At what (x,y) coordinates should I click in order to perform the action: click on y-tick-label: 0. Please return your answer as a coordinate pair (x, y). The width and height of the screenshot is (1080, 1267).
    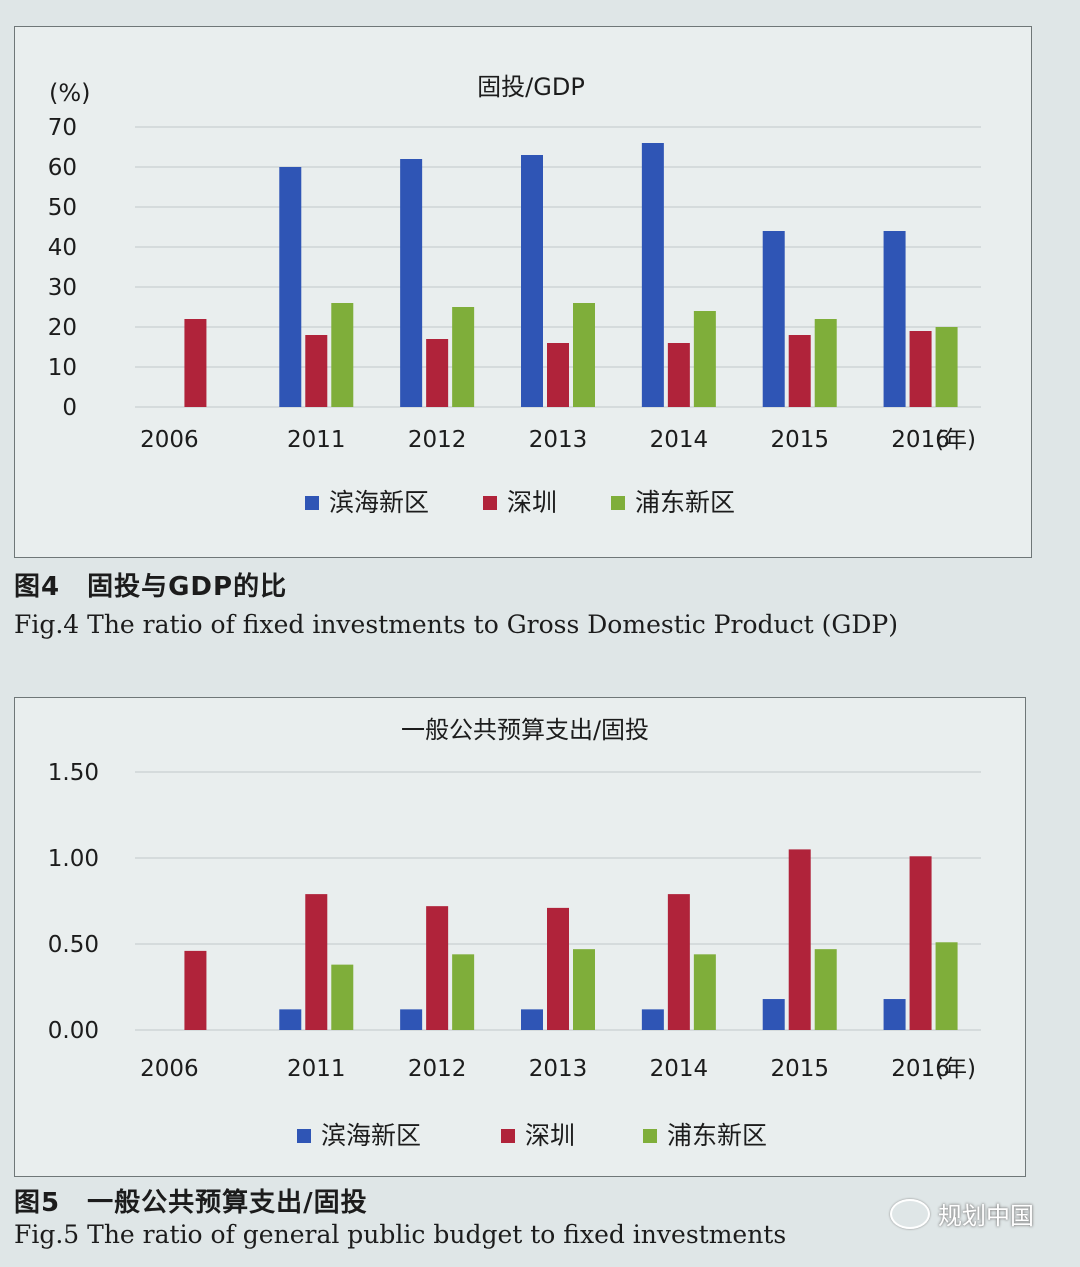
    Looking at the image, I should click on (69, 408).